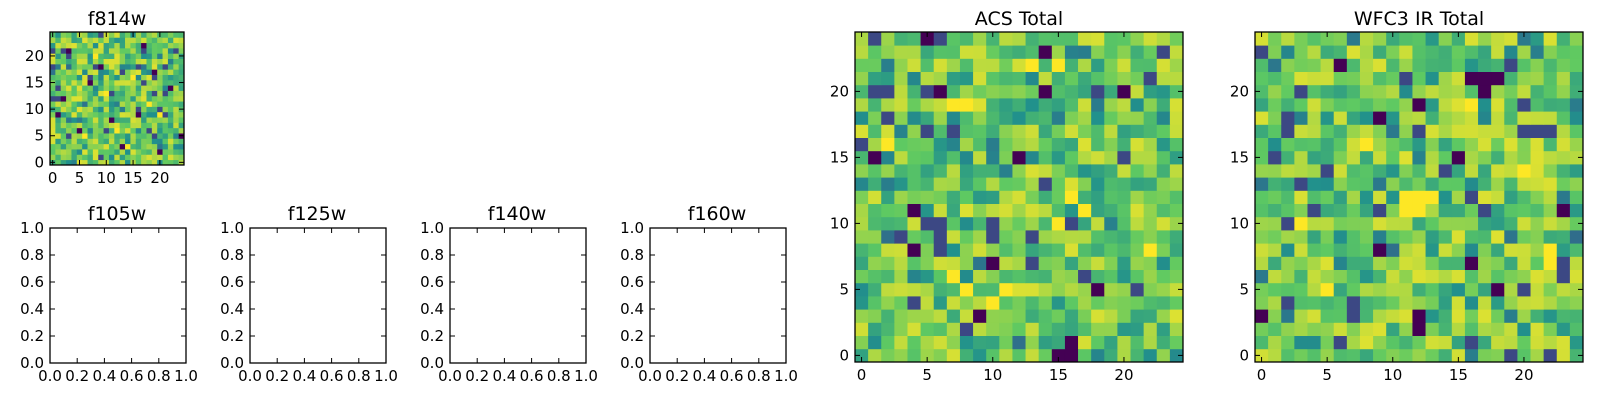 The width and height of the screenshot is (1600, 400). What do you see at coordinates (1262, 375) in the screenshot?
I see `x-tick-label: 0` at bounding box center [1262, 375].